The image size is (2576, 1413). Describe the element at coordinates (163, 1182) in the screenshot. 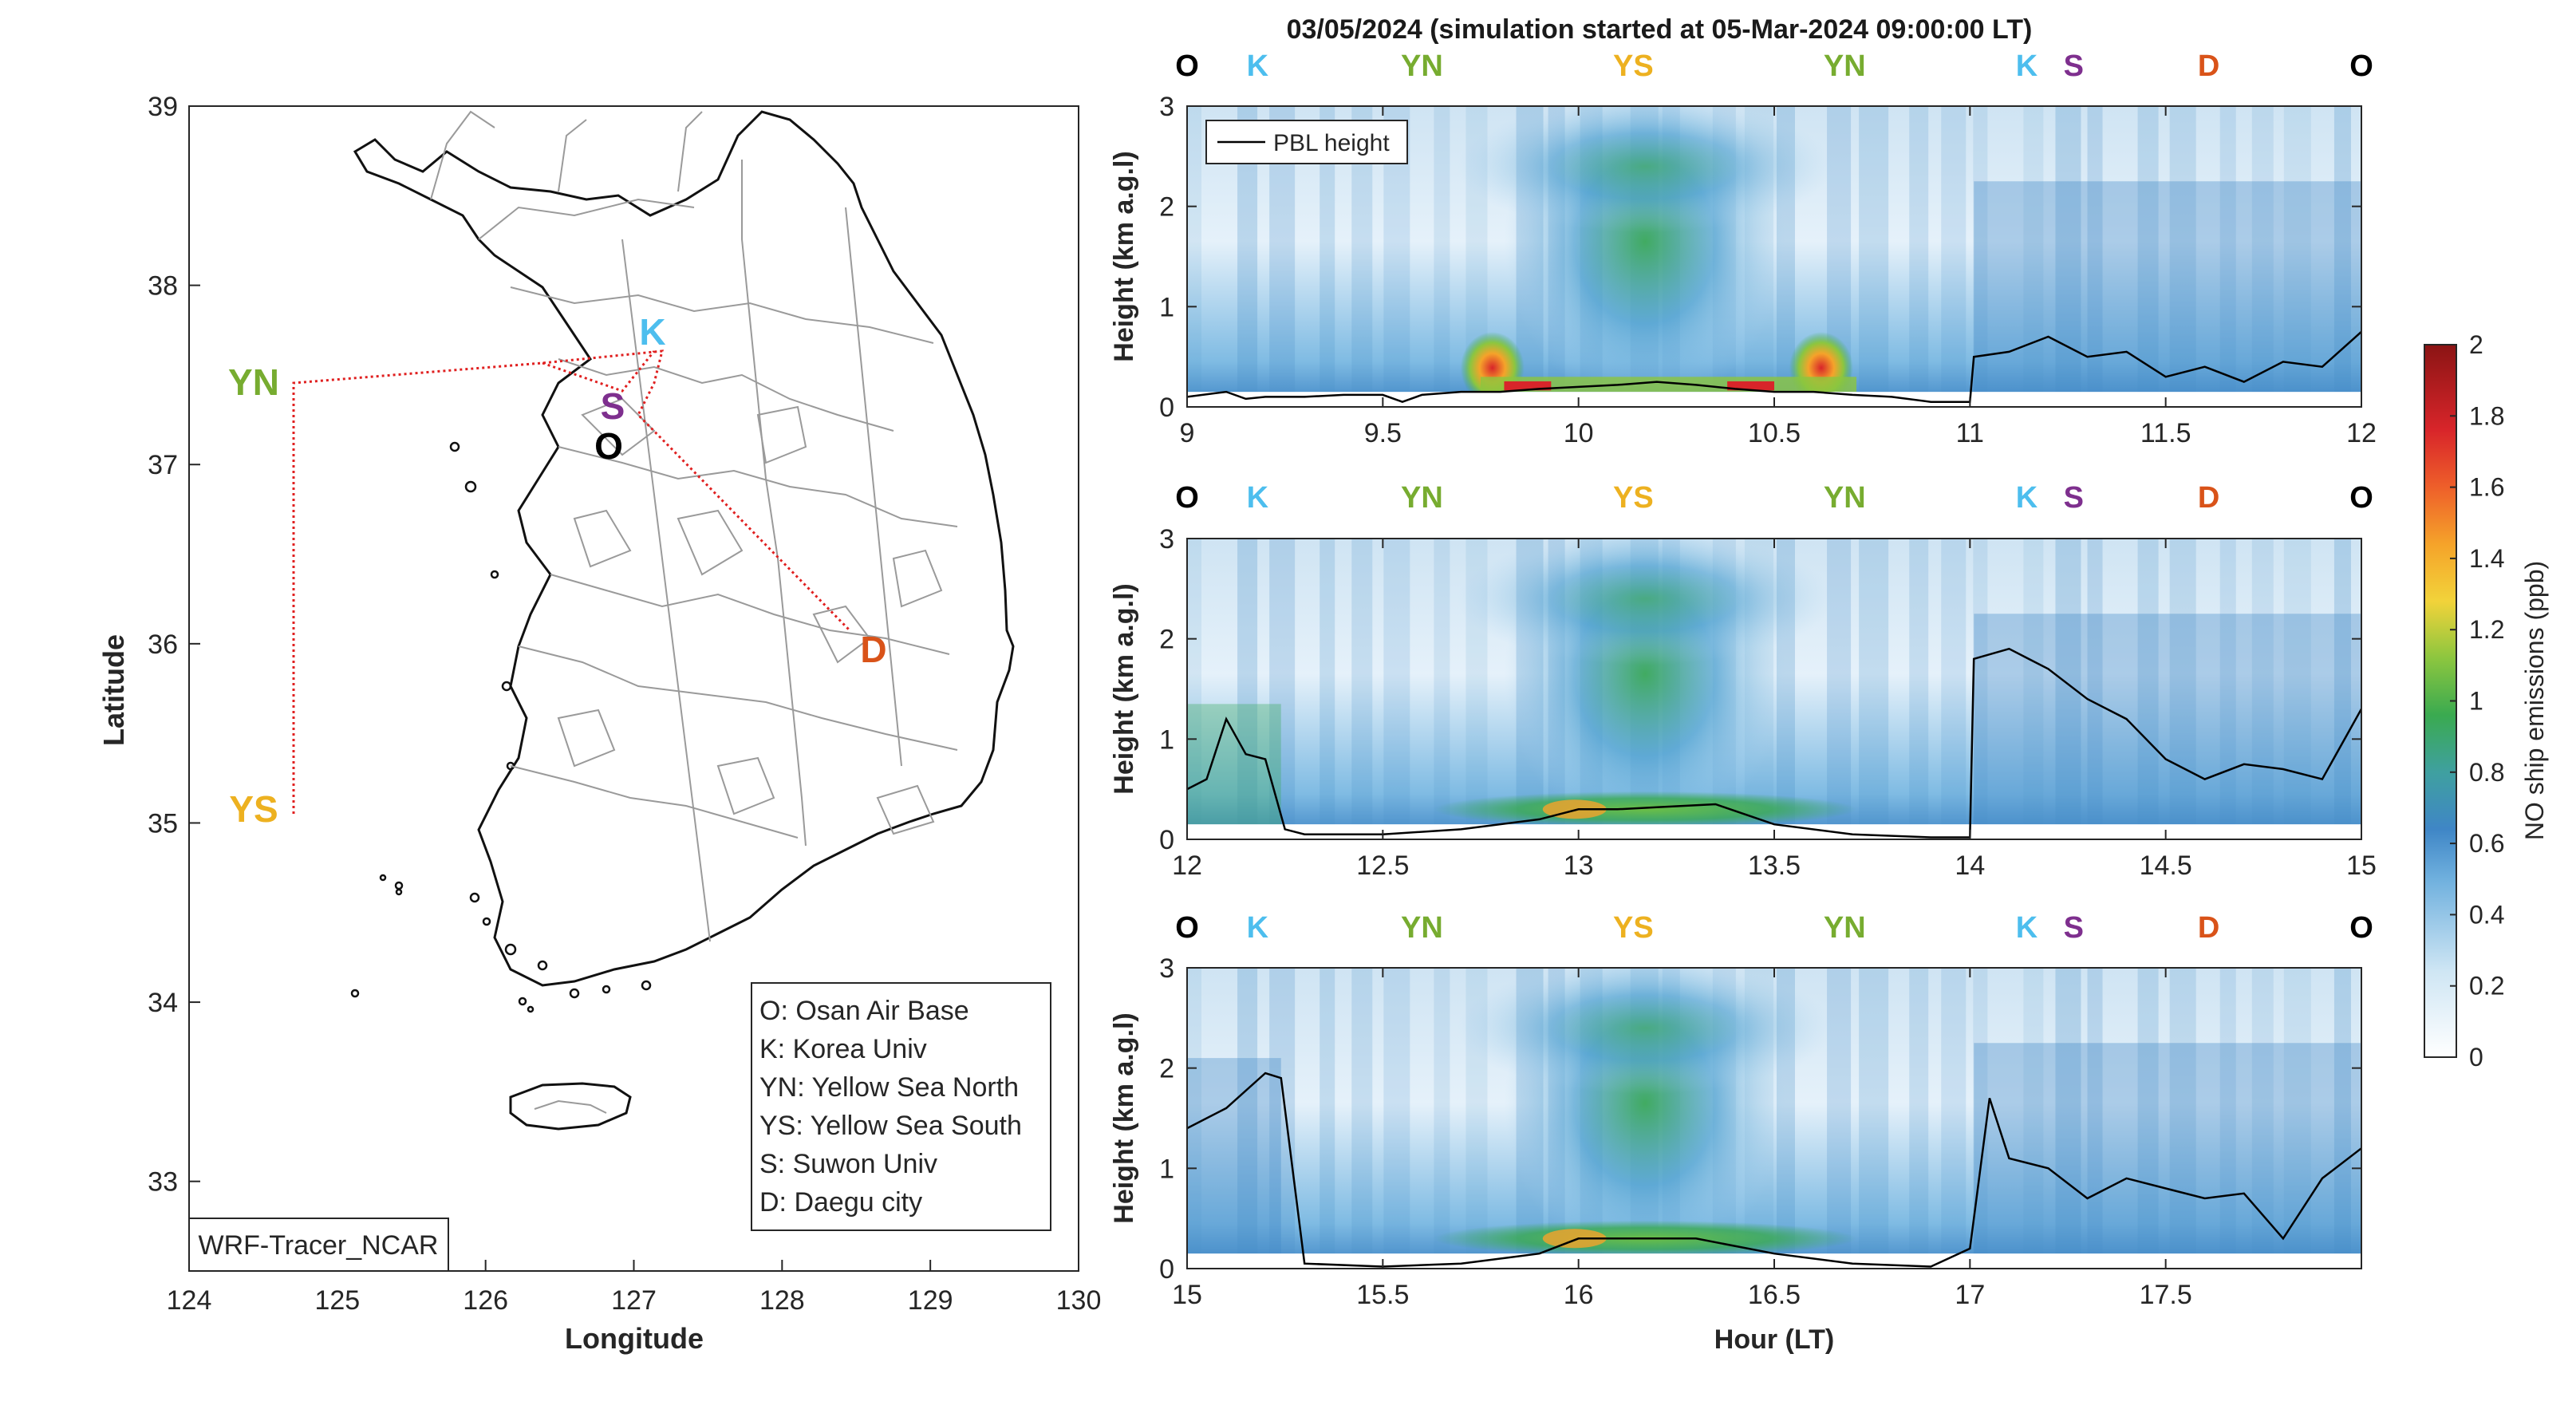

I see `map-y-tick-label: 33` at that location.